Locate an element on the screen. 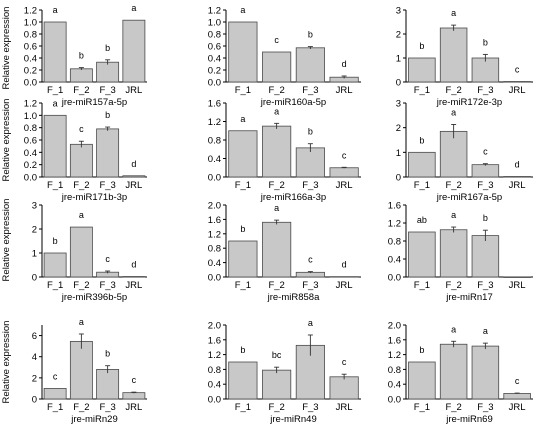 This screenshot has height=426, width=550. x-axis-label: jre-miRn17 is located at coordinates (468, 297).